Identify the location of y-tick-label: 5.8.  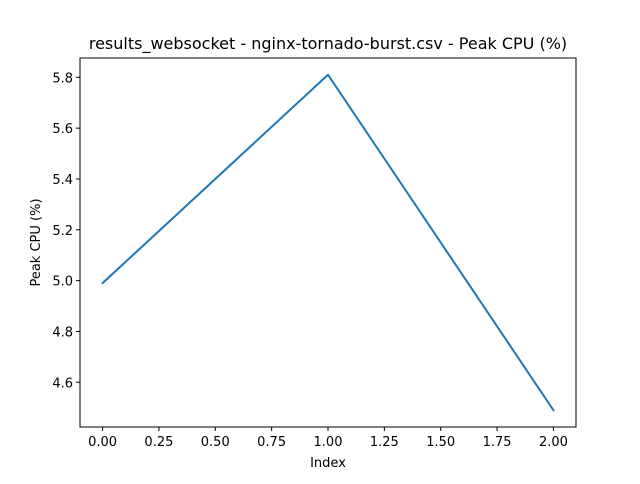
(62, 78).